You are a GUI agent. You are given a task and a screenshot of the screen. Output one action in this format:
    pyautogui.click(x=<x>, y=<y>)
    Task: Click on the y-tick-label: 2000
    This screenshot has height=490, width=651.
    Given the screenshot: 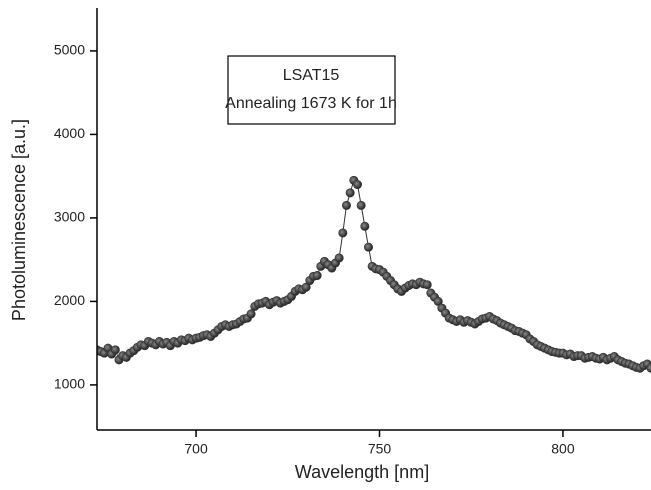 What is the action you would take?
    pyautogui.click(x=69, y=300)
    